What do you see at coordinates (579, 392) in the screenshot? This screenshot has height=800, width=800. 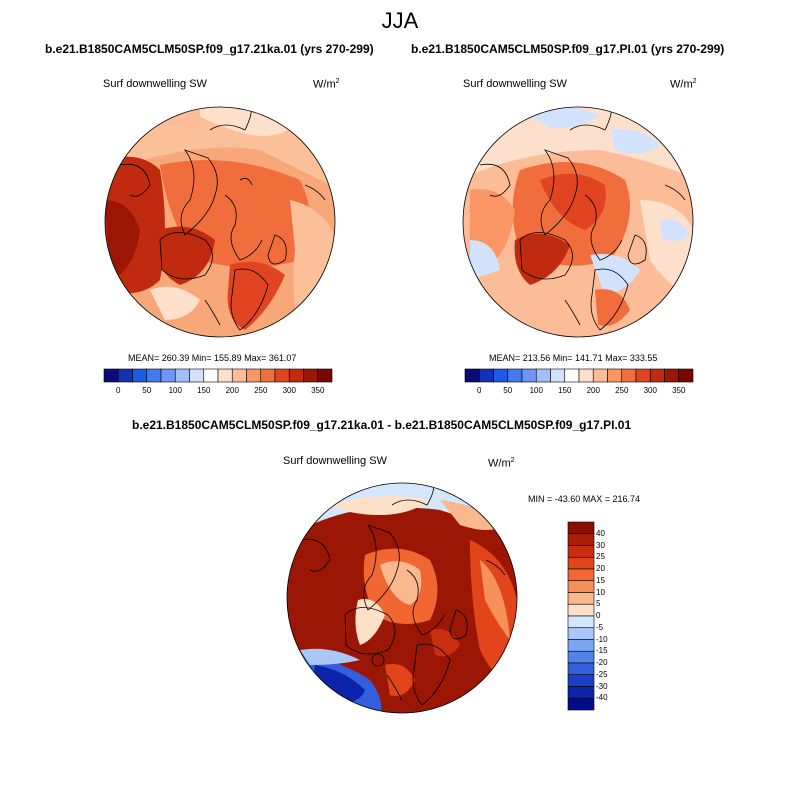 I see `panel2-colorbar-labels: 0 50 100 150 200 250 300 350` at bounding box center [579, 392].